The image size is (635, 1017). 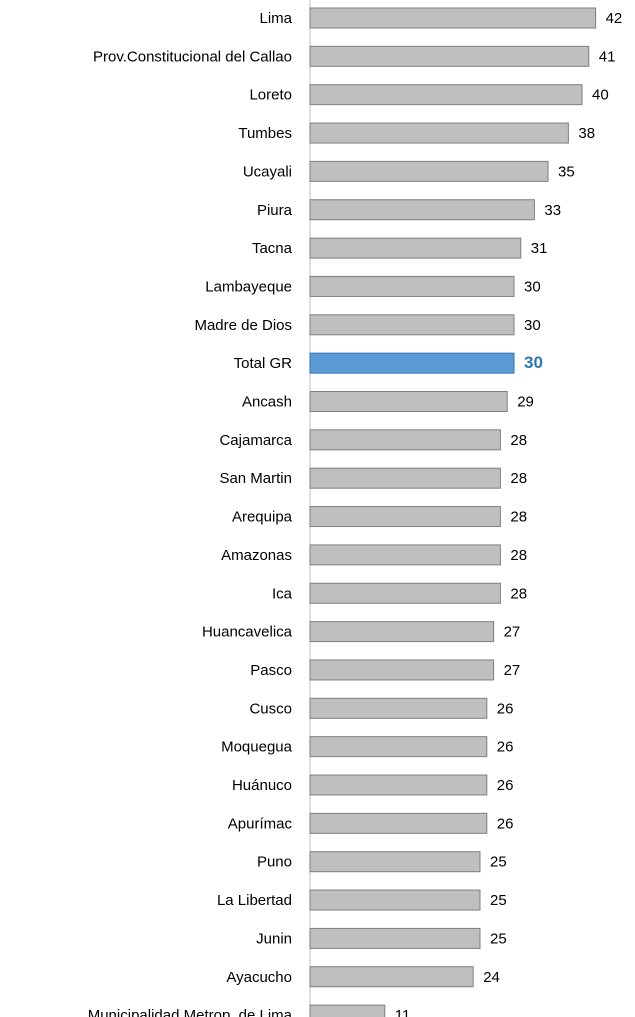 I want to click on bar-tumbes, so click(x=439, y=133).